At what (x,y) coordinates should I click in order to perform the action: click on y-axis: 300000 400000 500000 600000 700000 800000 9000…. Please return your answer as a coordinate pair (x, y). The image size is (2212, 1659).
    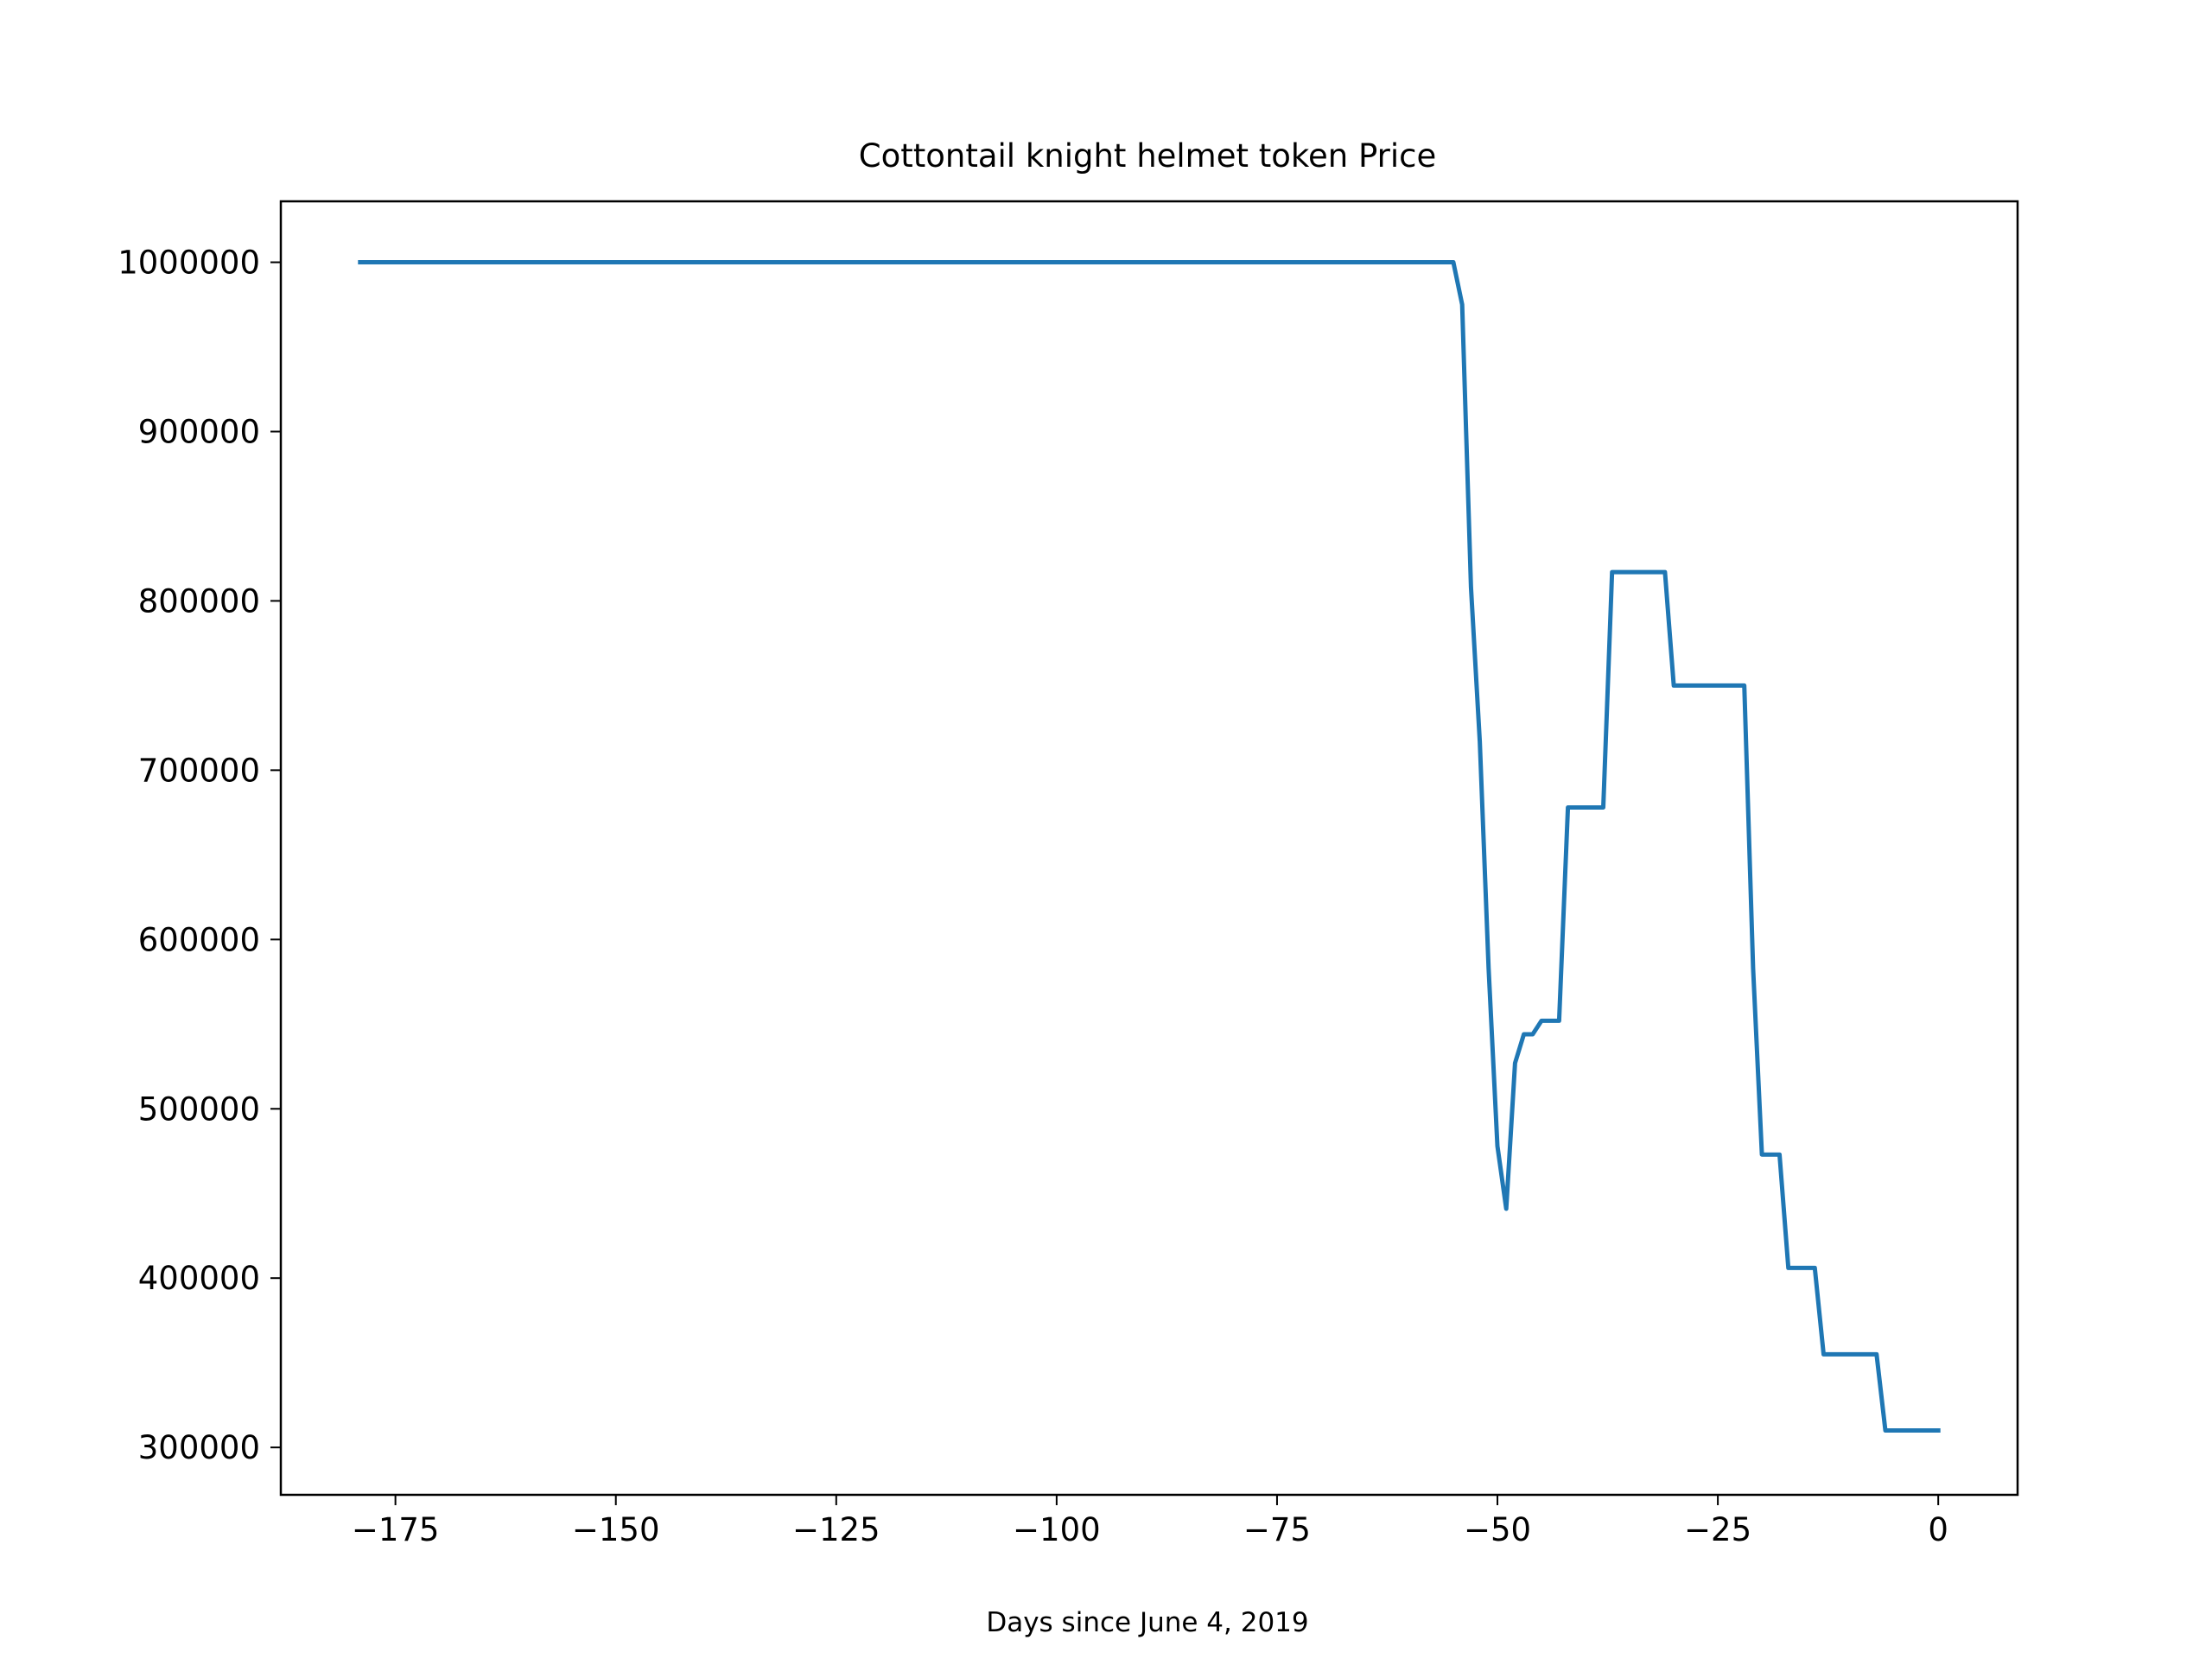
    Looking at the image, I should click on (199, 855).